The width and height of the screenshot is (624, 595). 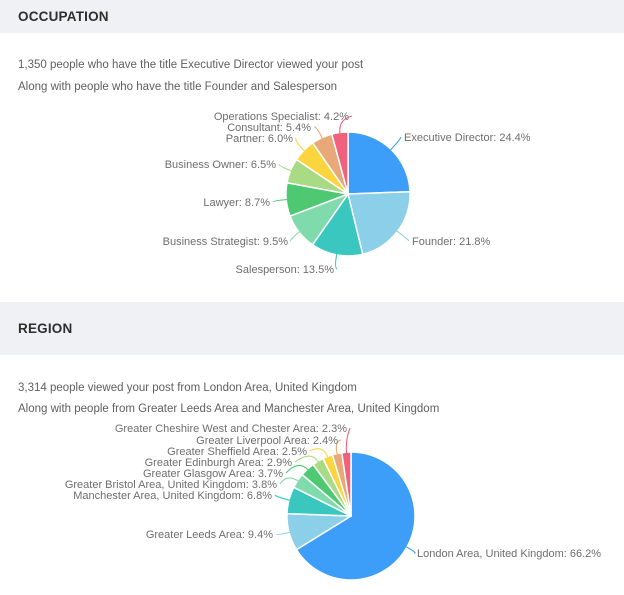 What do you see at coordinates (172, 496) in the screenshot?
I see `pie-label-manchester-area-united-kingdom: Manchester Area, United Kingdom: 6.8%` at bounding box center [172, 496].